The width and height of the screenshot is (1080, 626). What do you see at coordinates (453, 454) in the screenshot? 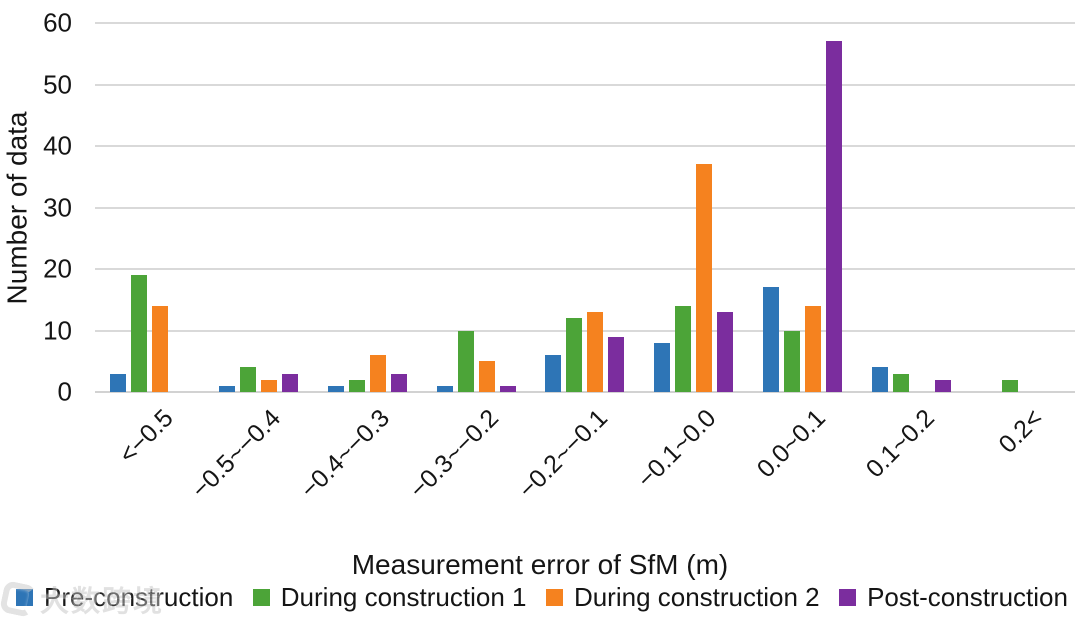
I see `x-tick-label: −0.3~−0.2` at bounding box center [453, 454].